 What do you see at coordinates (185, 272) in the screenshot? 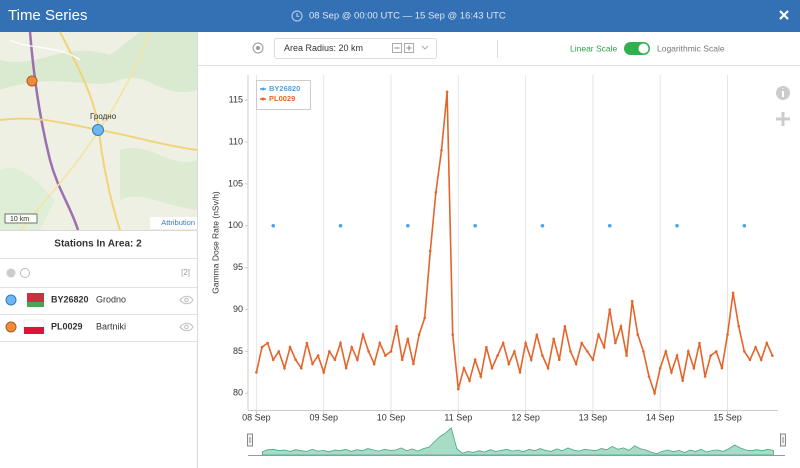
I see `station-count: [2]` at bounding box center [185, 272].